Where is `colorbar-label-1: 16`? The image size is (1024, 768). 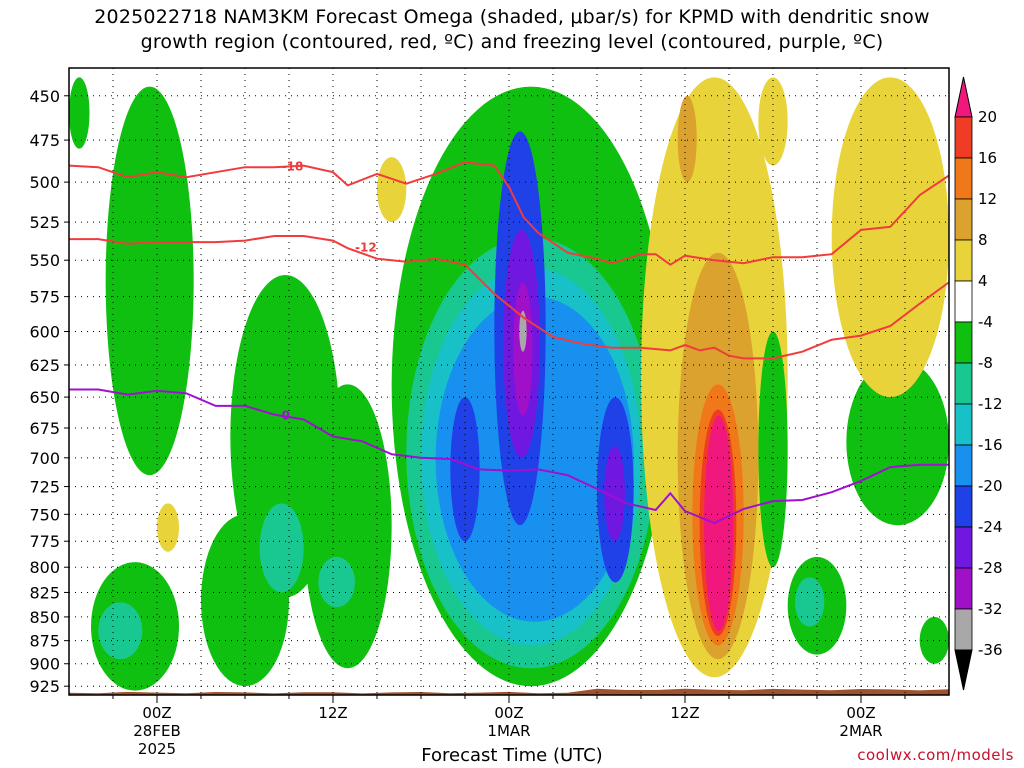
colorbar-label-1: 16 is located at coordinates (987, 158).